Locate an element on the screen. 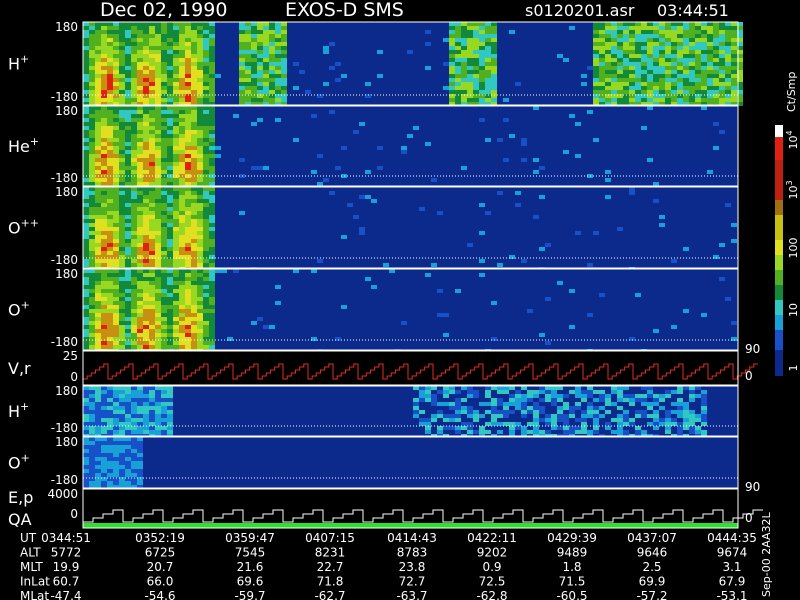 This screenshot has height=600, width=800. cell: 9489 is located at coordinates (572, 553).